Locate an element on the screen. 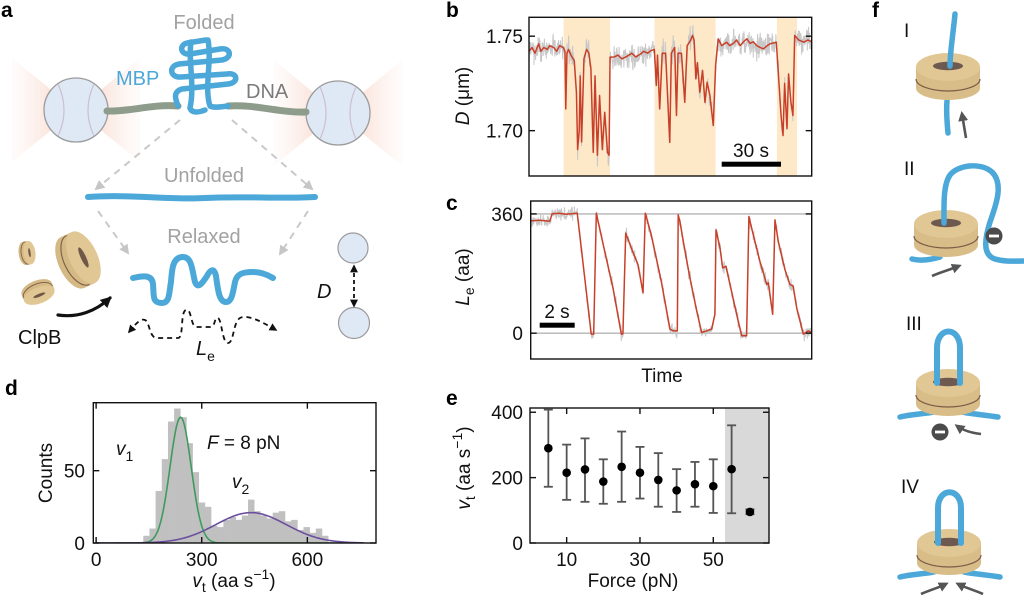  contour-length-arrow is located at coordinates (202, 326).